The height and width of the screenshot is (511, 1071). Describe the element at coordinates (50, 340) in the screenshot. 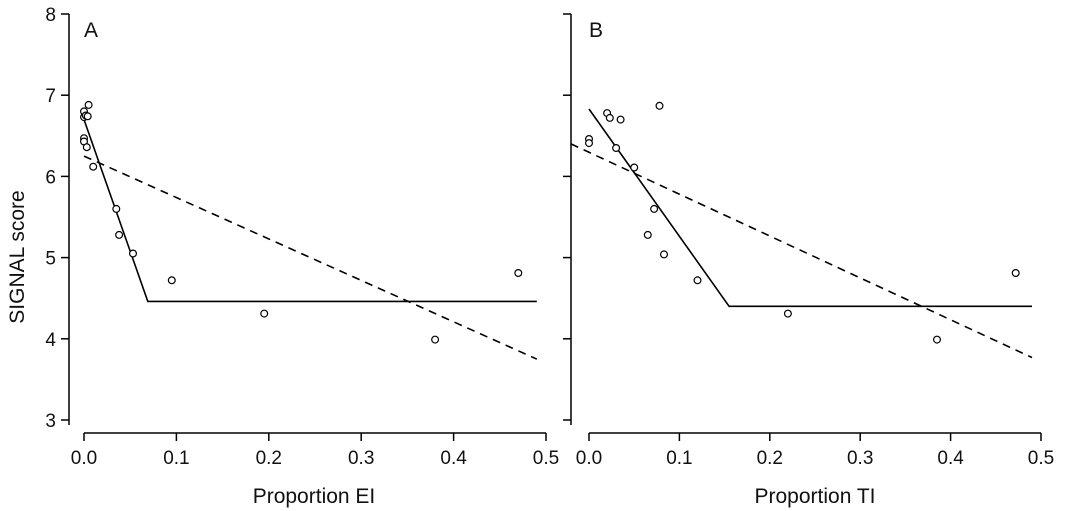

I see `y-tick-label: 4` at that location.